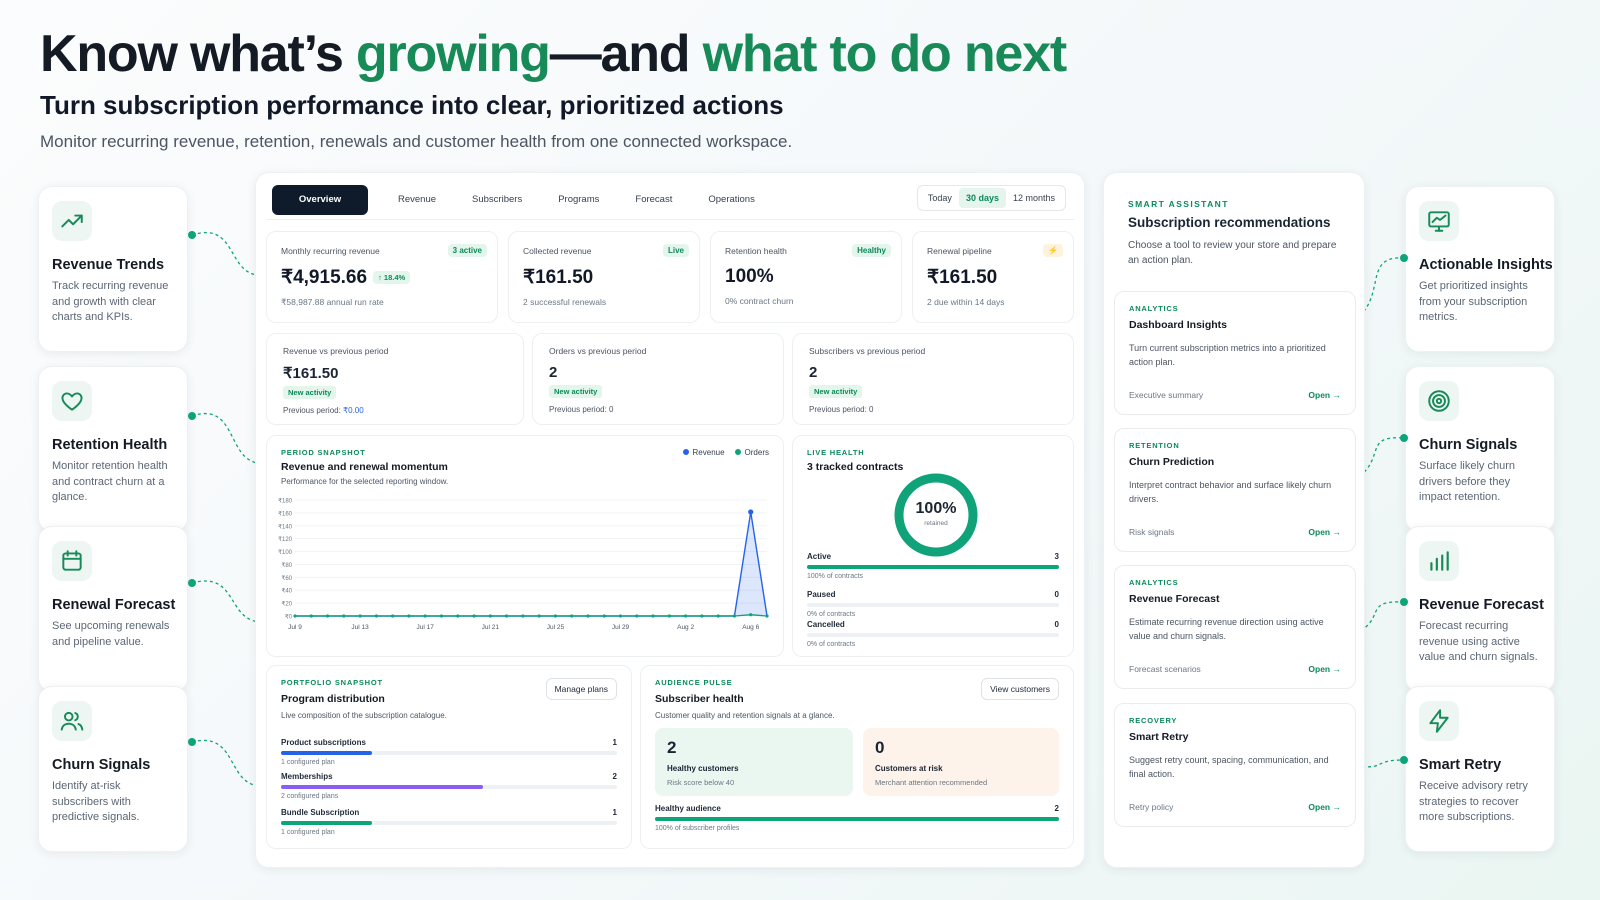 This screenshot has width=1600, height=900. What do you see at coordinates (1020, 689) in the screenshot?
I see `view-customers-button: View customers` at bounding box center [1020, 689].